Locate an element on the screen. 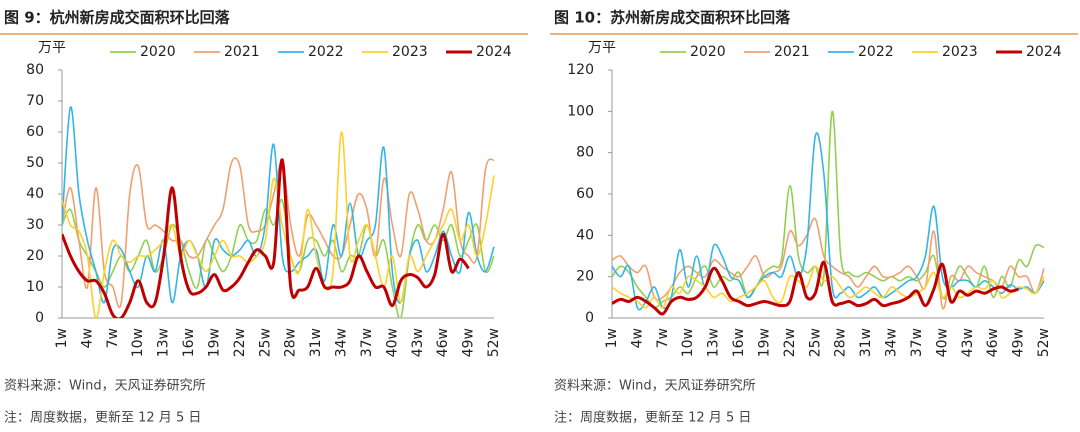 The image size is (1080, 432). y-tick-label: 50 is located at coordinates (35, 163).